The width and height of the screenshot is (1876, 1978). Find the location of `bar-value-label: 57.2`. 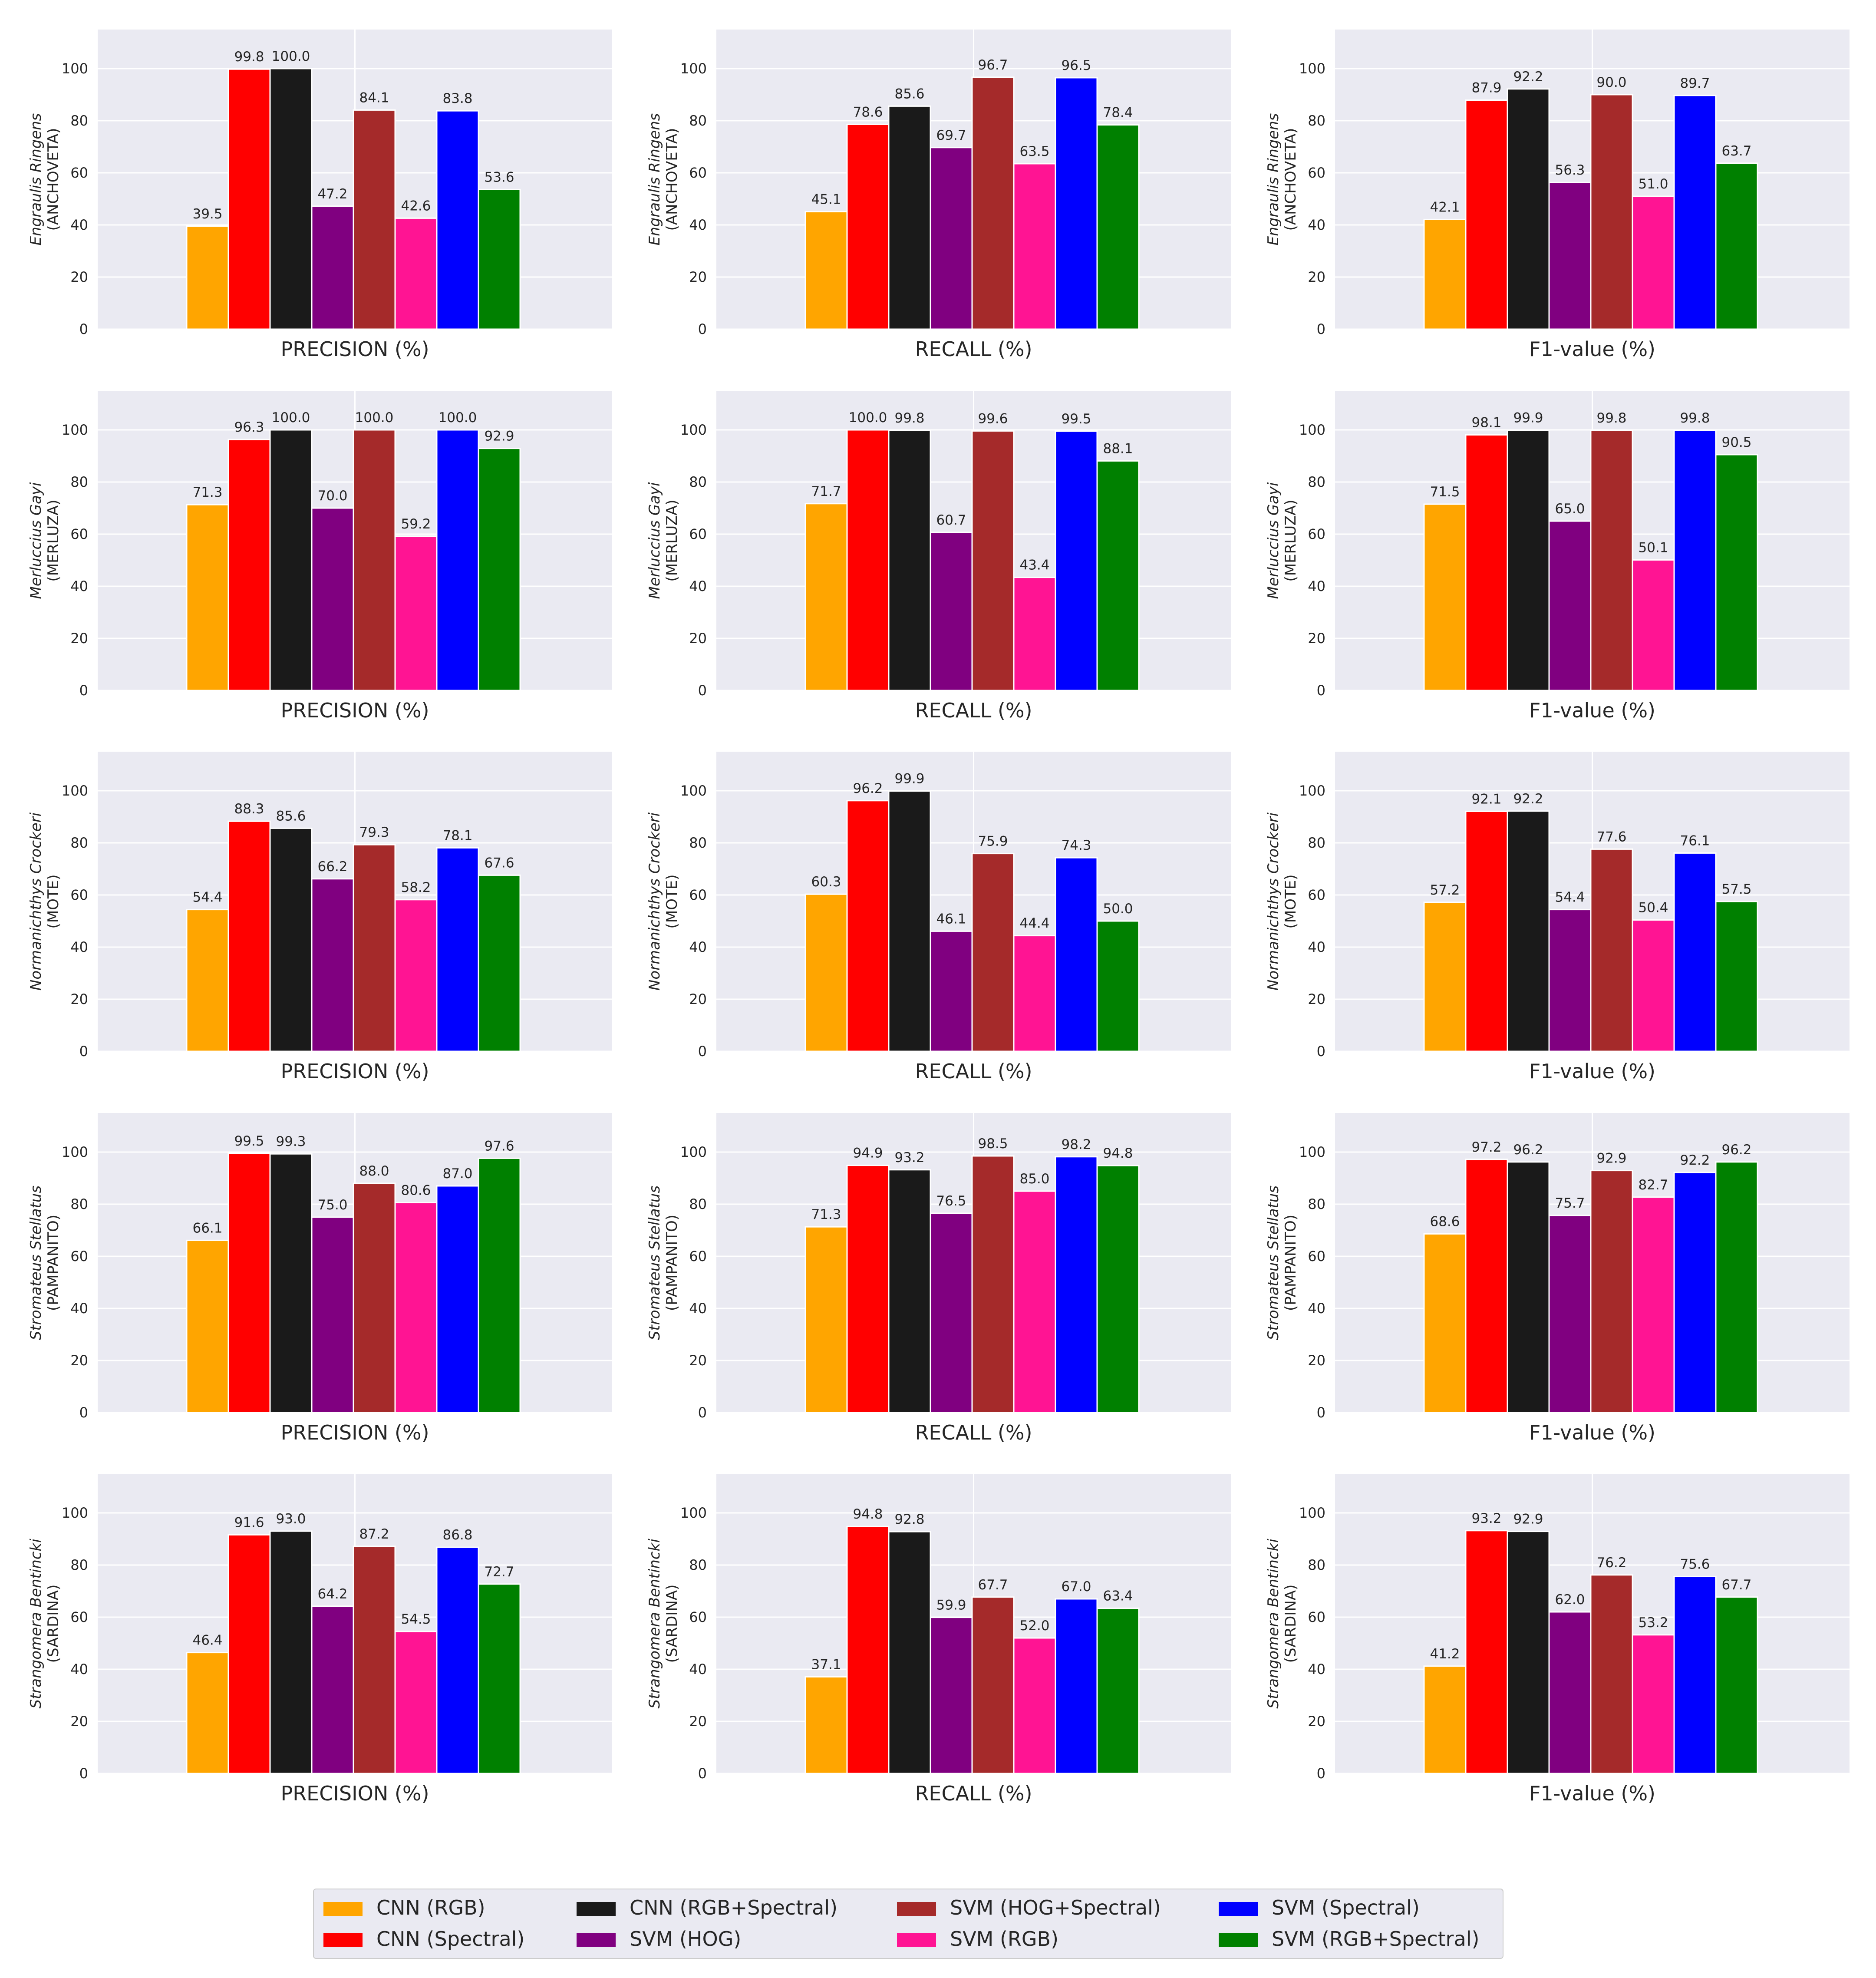

bar-value-label: 57.2 is located at coordinates (1445, 890).